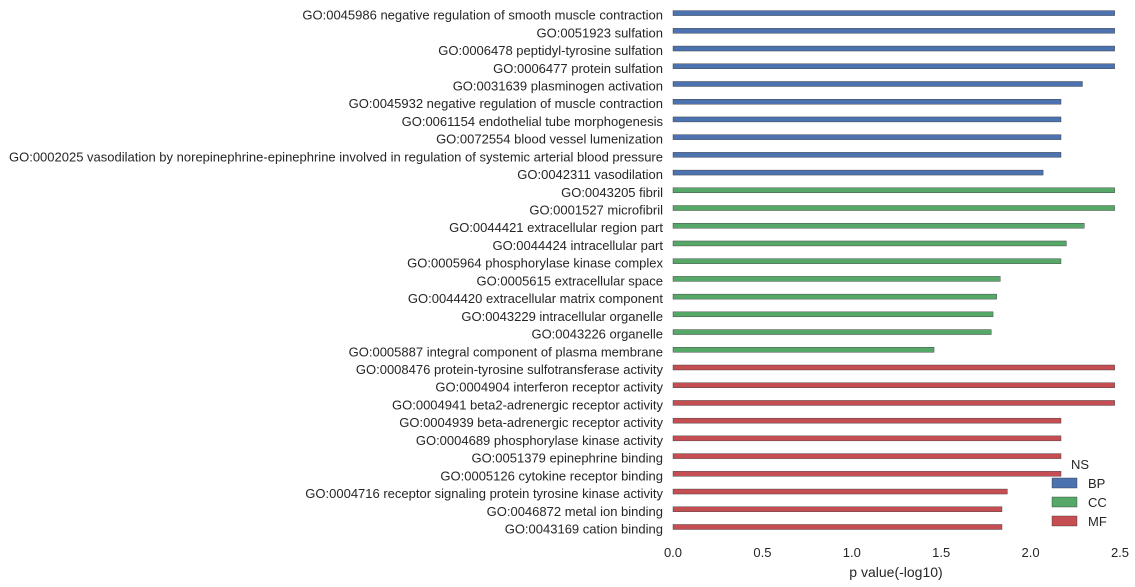 This screenshot has height=587, width=1135. What do you see at coordinates (612, 192) in the screenshot?
I see `y-tick-label: GO:0043205 fibril` at bounding box center [612, 192].